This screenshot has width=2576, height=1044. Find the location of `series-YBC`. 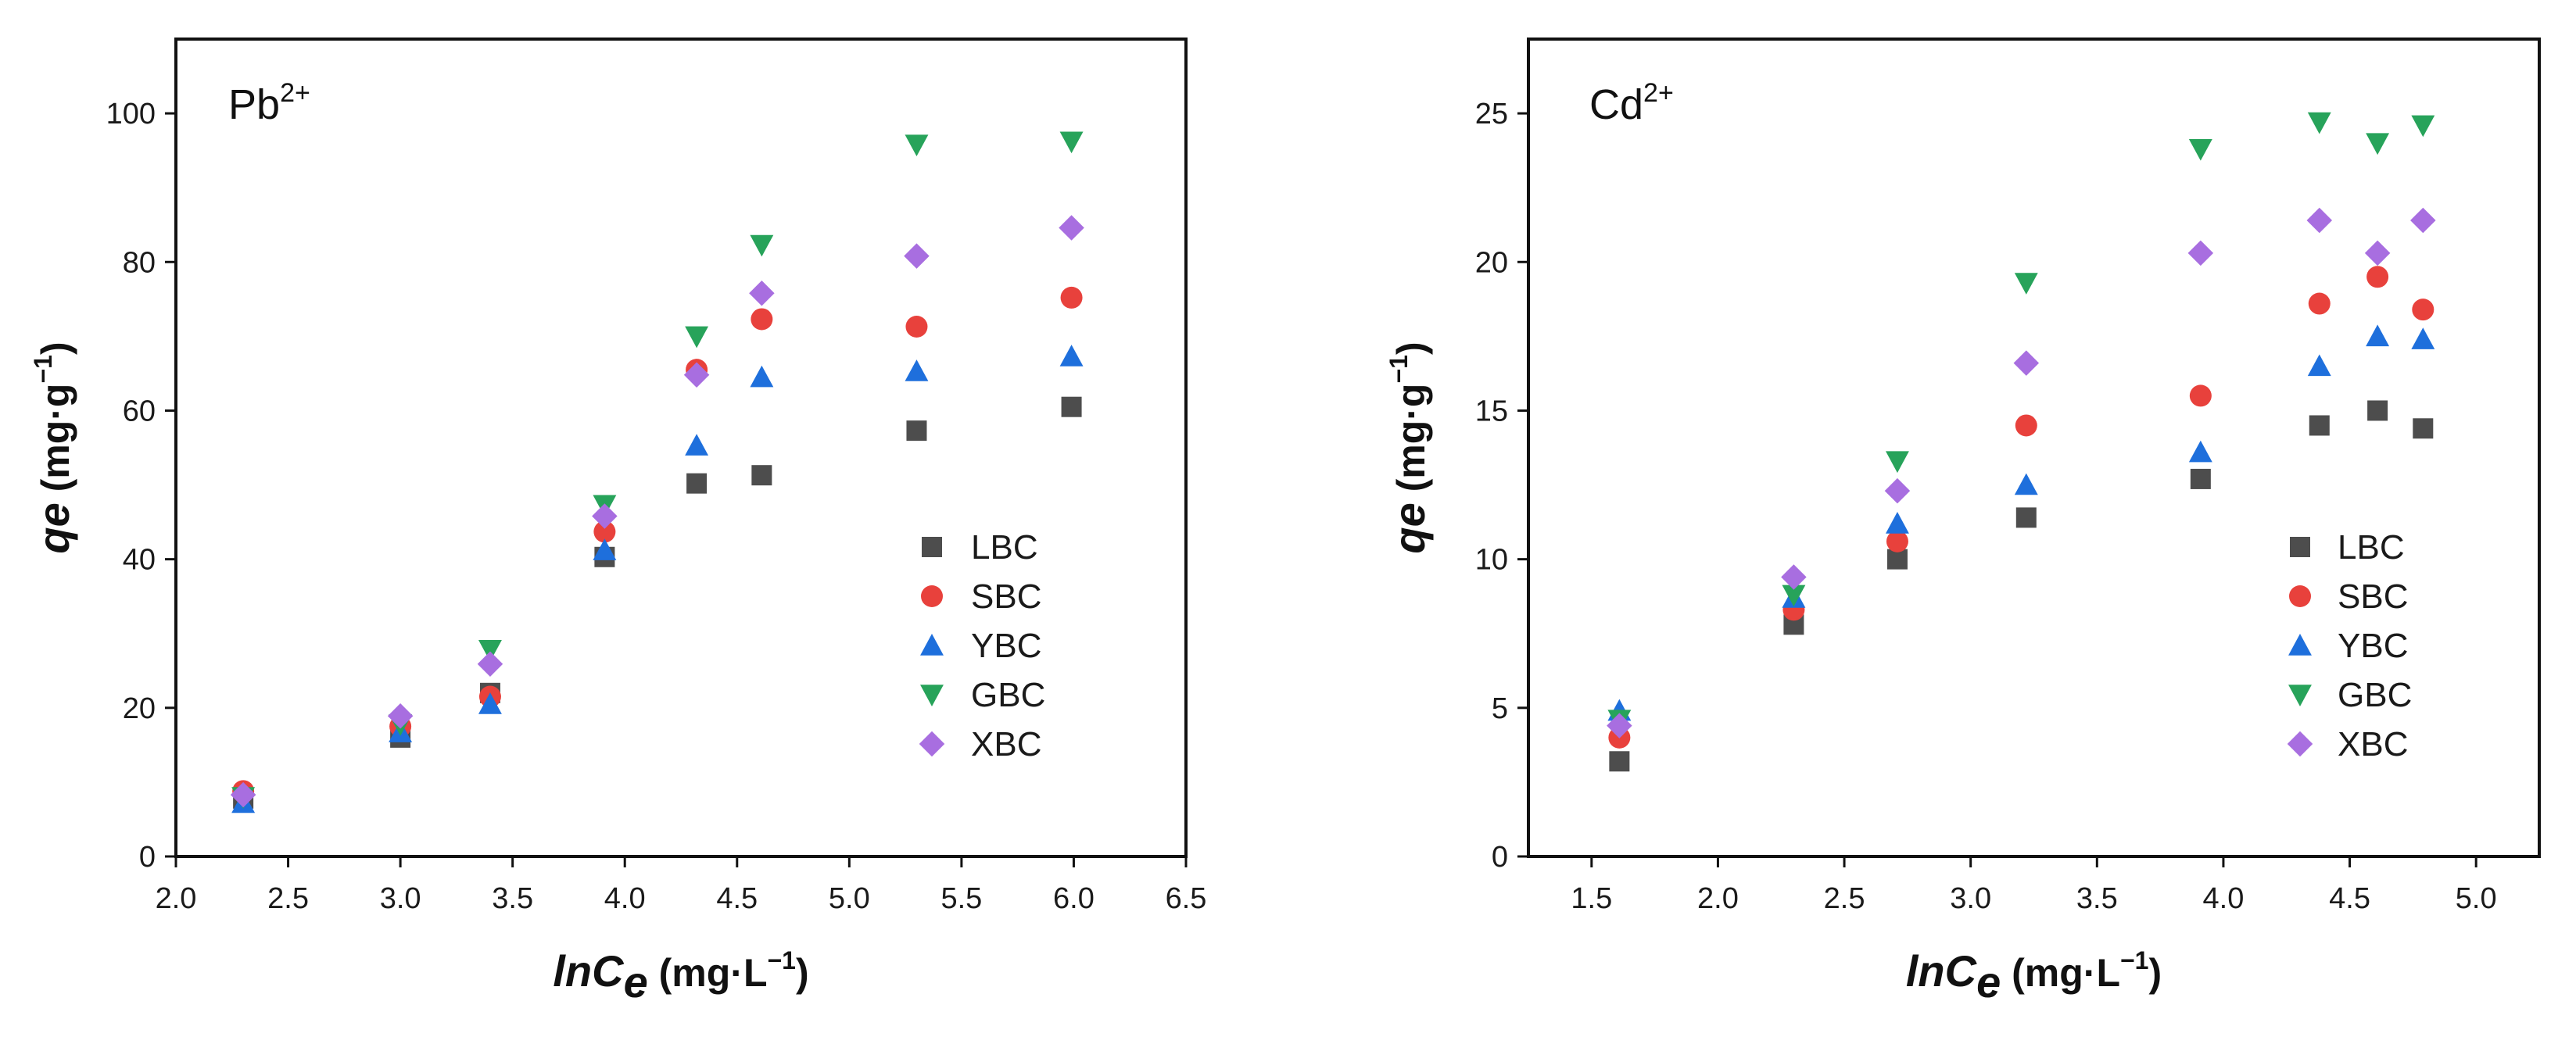

series-YBC is located at coordinates (657, 579).